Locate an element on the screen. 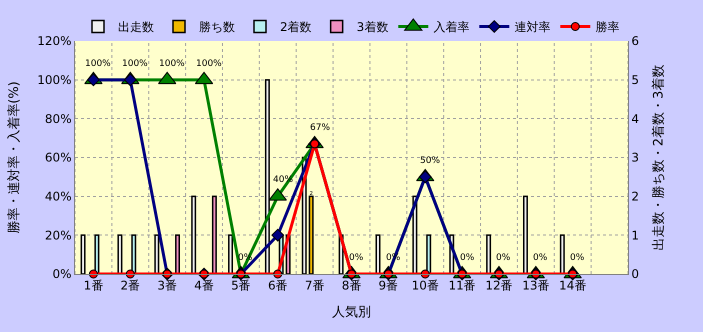 Image resolution: width=703 pixels, height=332 pixels. y-tick-label: 100% is located at coordinates (54, 80).